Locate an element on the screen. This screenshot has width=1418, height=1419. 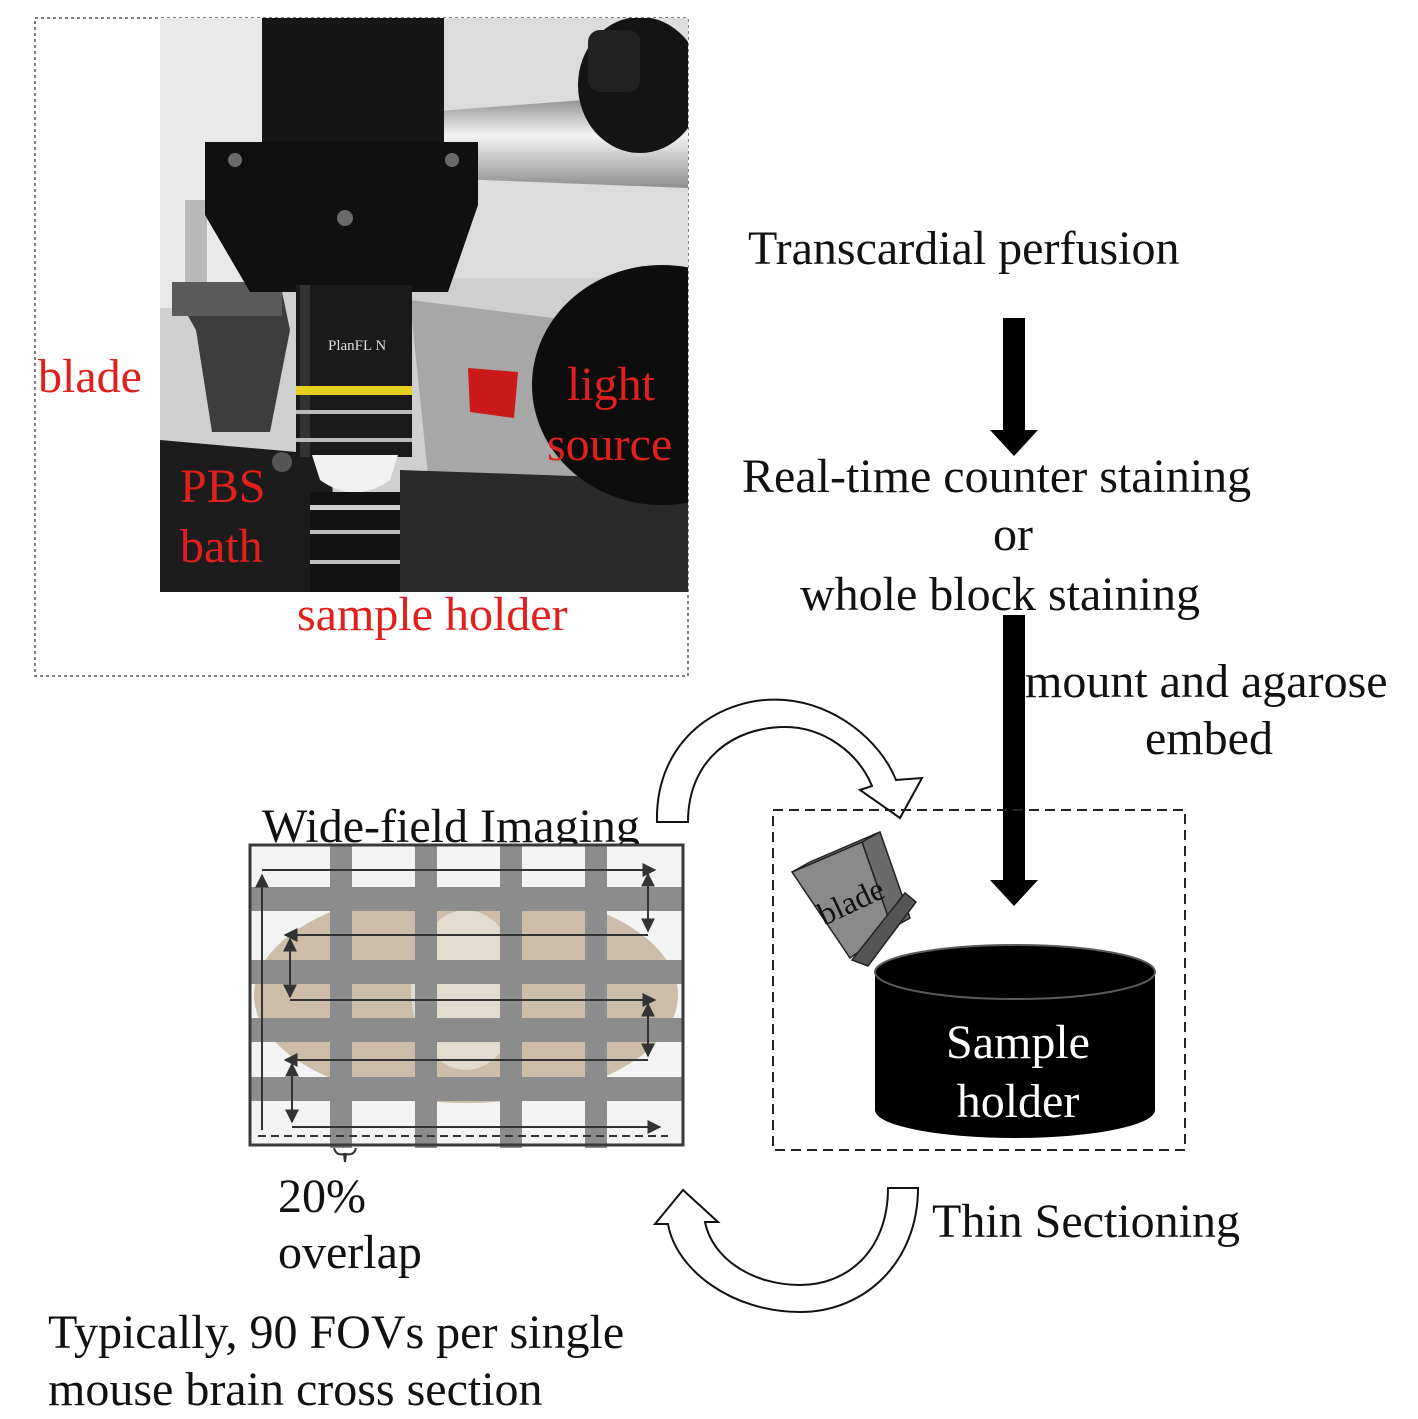
objective-tip is located at coordinates (355, 474).